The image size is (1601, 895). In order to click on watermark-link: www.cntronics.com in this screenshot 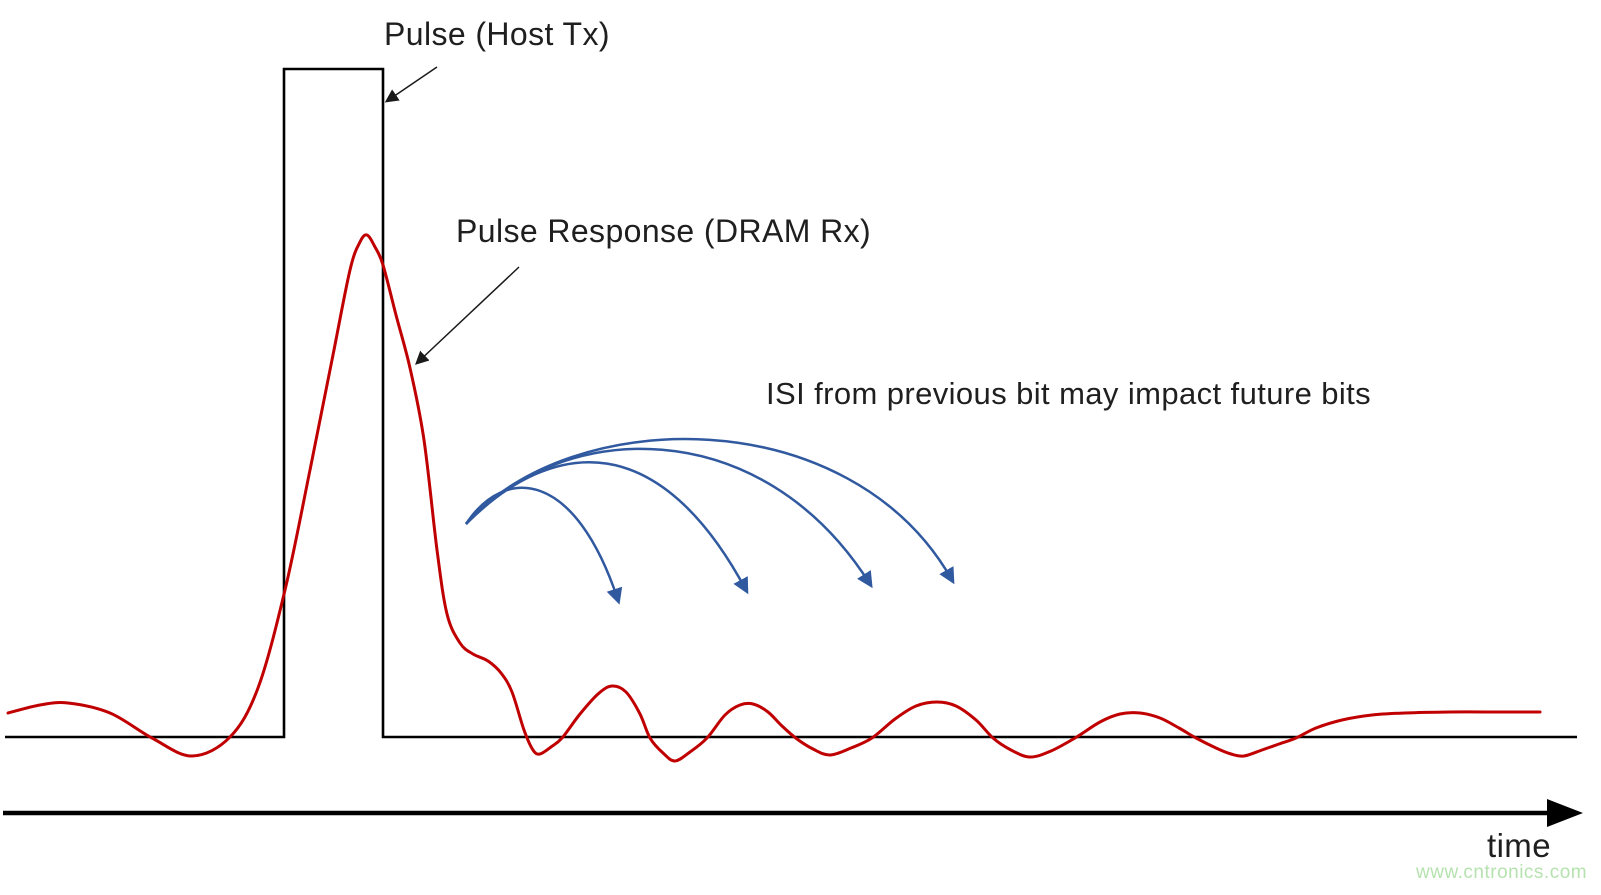, I will do `click(1502, 872)`.